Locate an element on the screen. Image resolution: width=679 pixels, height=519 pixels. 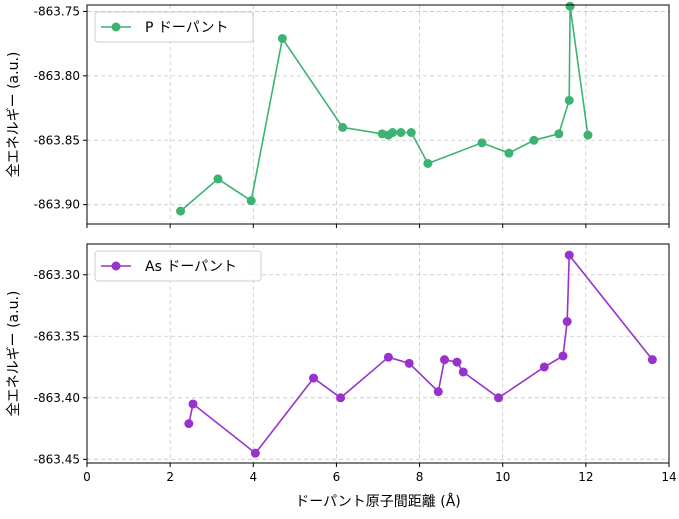
legend-bottom: As ドーパント is located at coordinates (178, 266).